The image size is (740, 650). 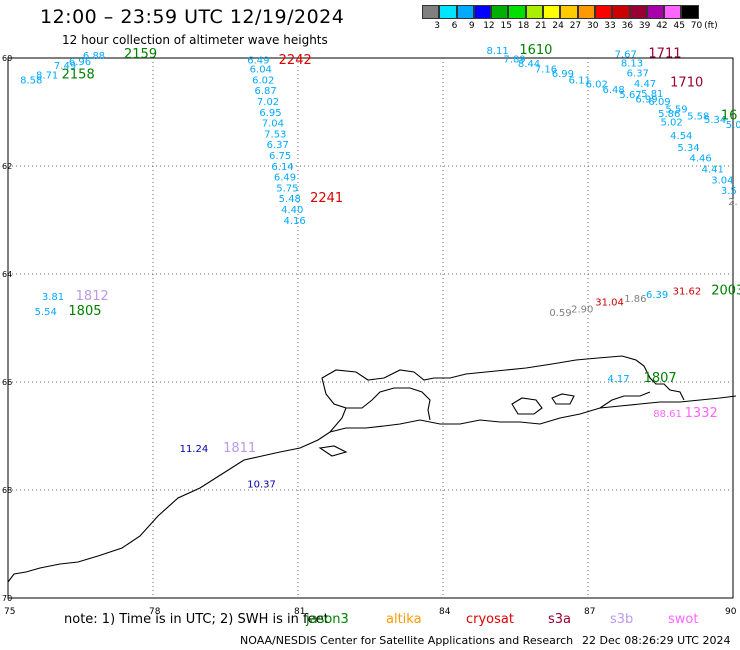 I want to click on coastline-bay, so click(x=388, y=404).